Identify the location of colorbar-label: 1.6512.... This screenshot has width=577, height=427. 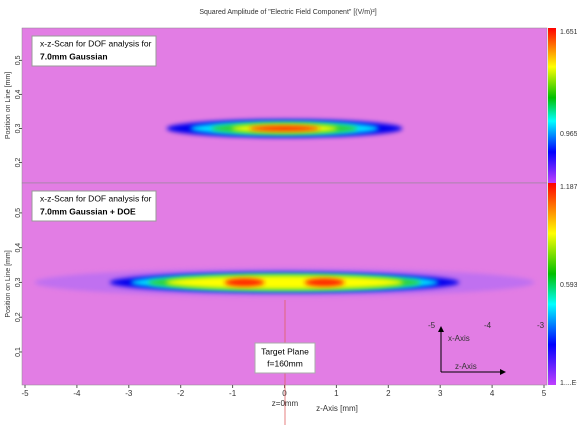
(568, 32).